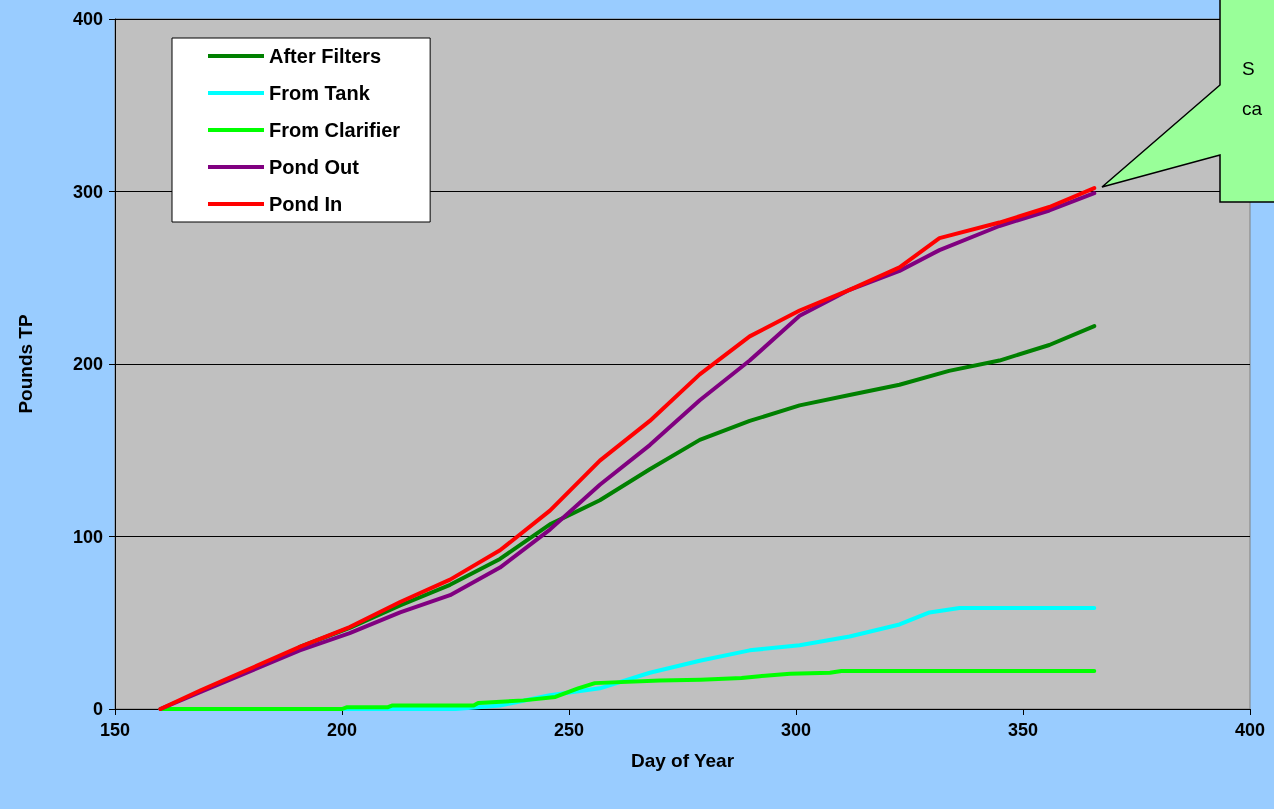 The image size is (1274, 809). I want to click on y-tick-label: 100, so click(87, 536).